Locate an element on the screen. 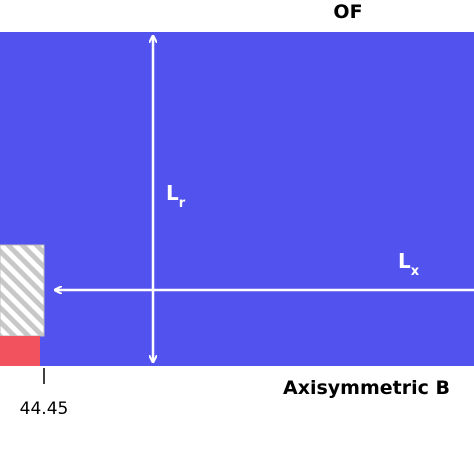 This screenshot has height=474, width=474. red-body is located at coordinates (20, 351).